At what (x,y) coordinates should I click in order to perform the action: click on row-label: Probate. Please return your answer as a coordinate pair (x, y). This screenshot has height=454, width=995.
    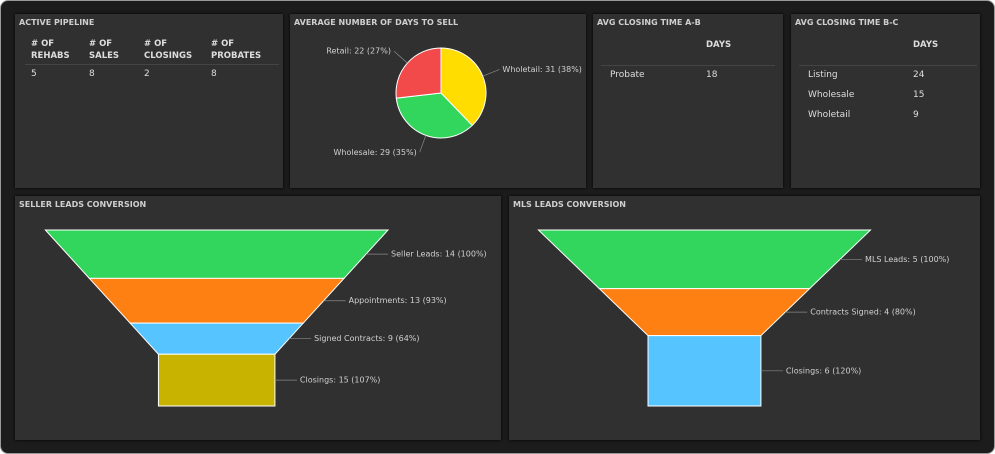
    Looking at the image, I should click on (627, 75).